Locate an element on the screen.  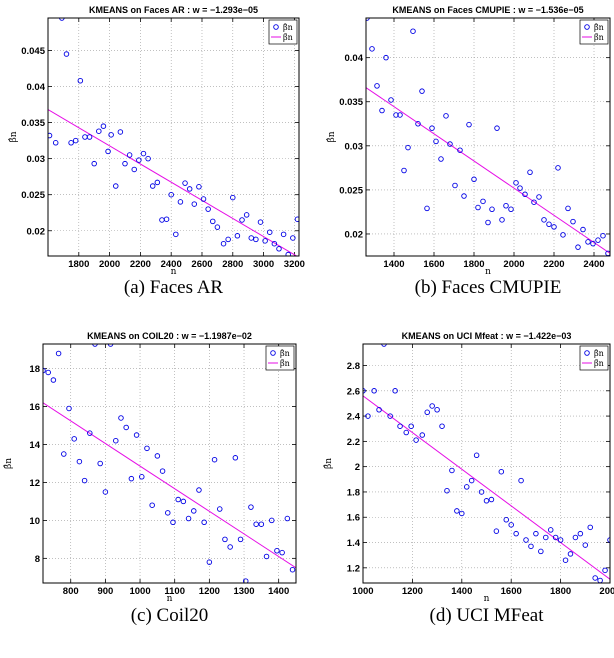
chart-title: KMEANS on COIL20 : w = −1.1987e−02 is located at coordinates (169, 336).